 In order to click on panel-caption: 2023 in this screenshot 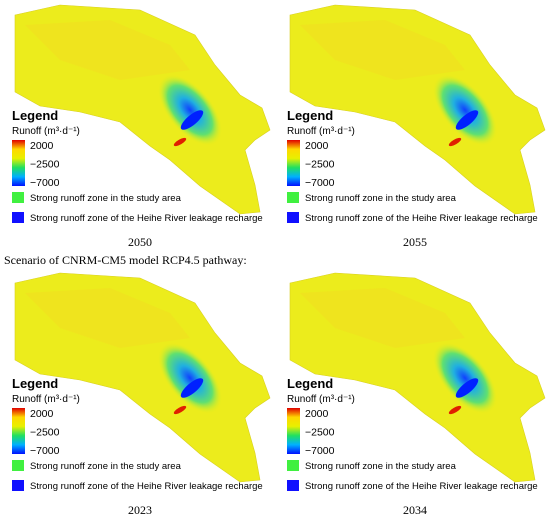, I will do `click(140, 510)`.